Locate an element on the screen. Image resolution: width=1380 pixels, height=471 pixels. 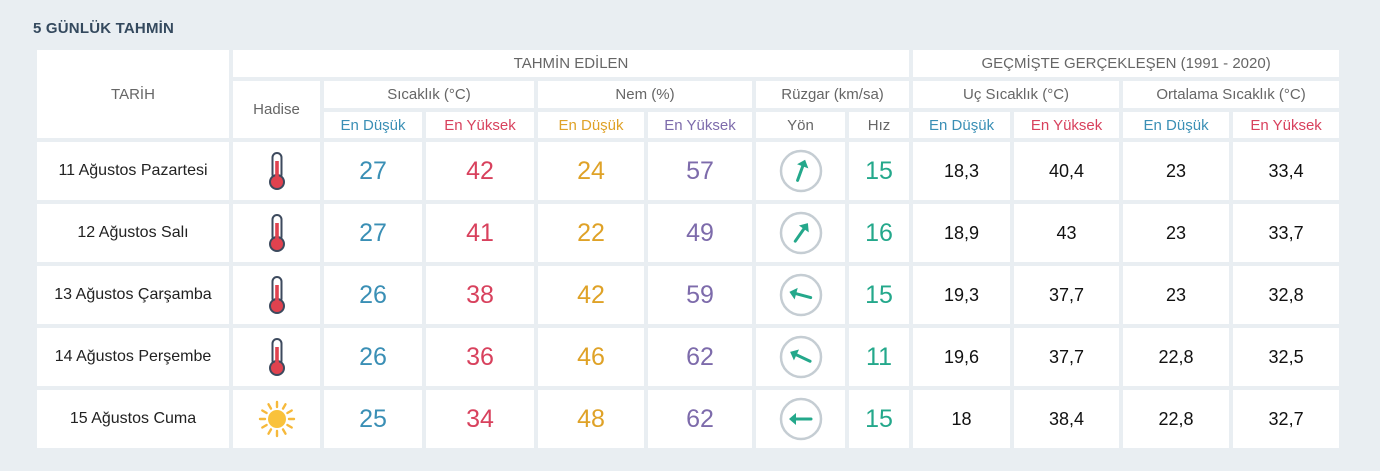
humidity-low-cell: 22 is located at coordinates (591, 233).